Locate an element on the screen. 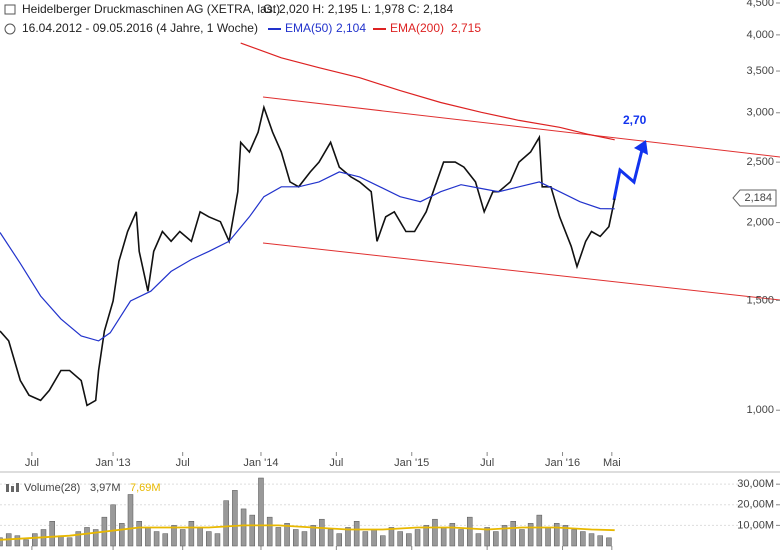 The width and height of the screenshot is (780, 550). y-tick-label: 30,00M is located at coordinates (755, 484).